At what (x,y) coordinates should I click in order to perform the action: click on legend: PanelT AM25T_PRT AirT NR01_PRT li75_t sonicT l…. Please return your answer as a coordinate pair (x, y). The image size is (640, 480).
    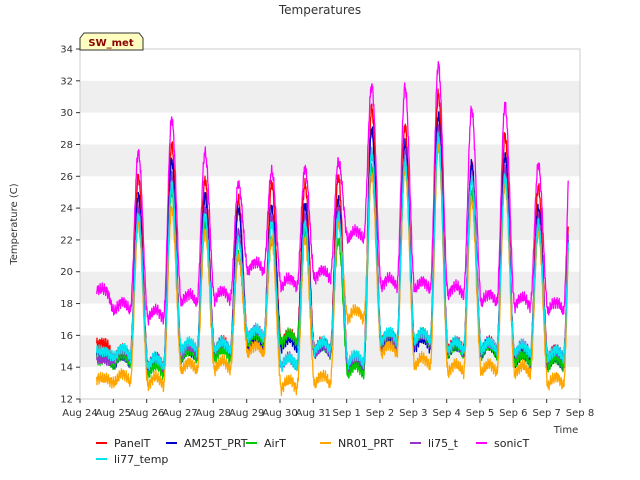
    Looking at the image, I should click on (313, 451).